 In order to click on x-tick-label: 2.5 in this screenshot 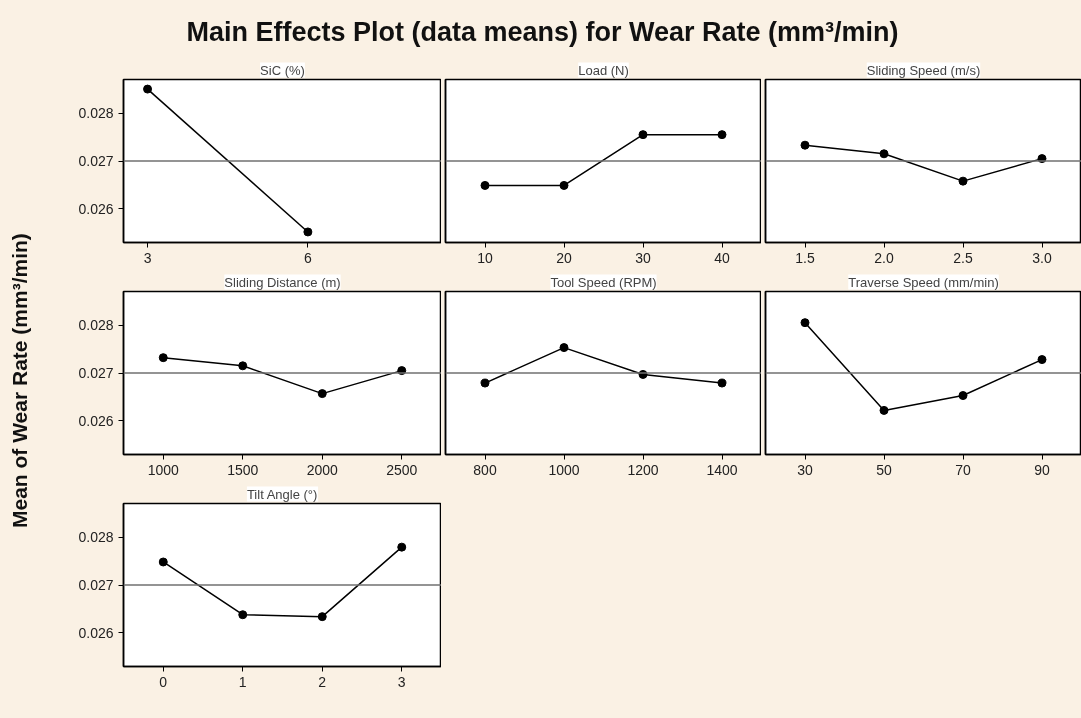, I will do `click(963, 257)`.